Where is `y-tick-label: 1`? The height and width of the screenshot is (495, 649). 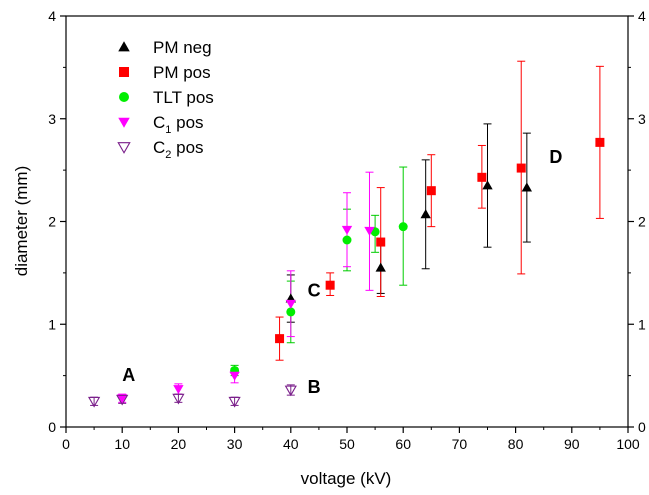 y-tick-label: 1 is located at coordinates (52, 324).